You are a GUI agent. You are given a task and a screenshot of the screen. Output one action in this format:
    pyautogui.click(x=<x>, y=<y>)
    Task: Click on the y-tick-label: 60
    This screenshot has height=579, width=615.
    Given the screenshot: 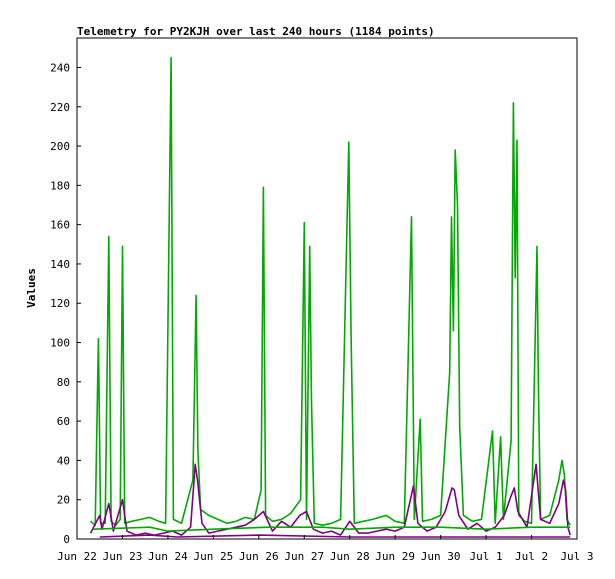 What is the action you would take?
    pyautogui.click(x=63, y=421)
    